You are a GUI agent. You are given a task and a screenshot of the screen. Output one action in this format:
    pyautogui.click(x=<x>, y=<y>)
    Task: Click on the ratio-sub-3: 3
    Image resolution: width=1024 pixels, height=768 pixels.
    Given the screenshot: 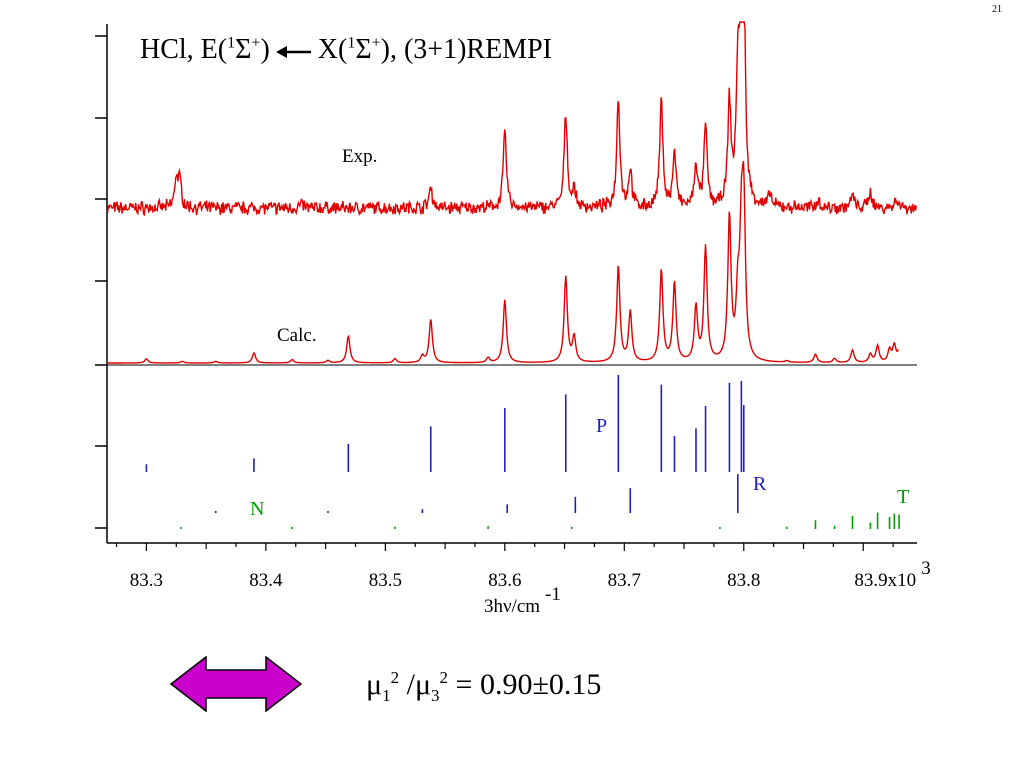 What is the action you would take?
    pyautogui.click(x=435, y=695)
    